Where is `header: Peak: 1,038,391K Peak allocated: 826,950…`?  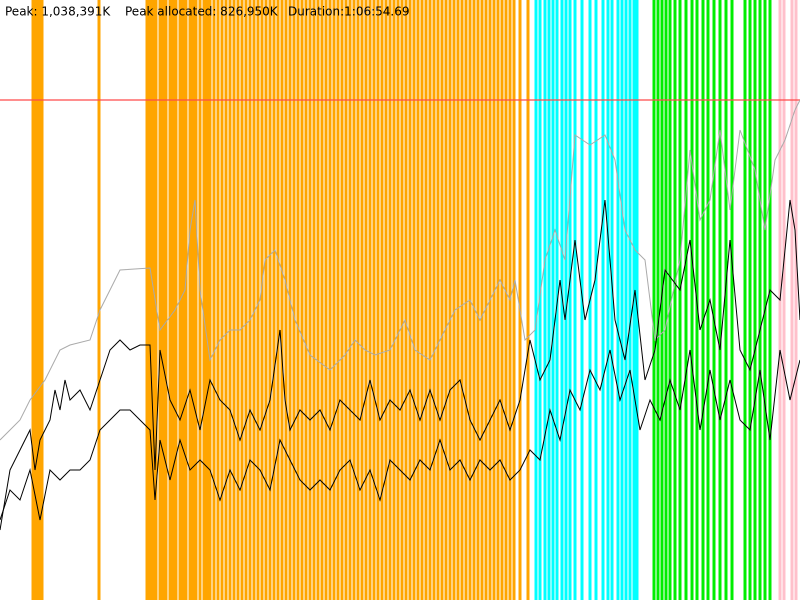 header: Peak: 1,038,391K Peak allocated: 826,950… is located at coordinates (207, 12).